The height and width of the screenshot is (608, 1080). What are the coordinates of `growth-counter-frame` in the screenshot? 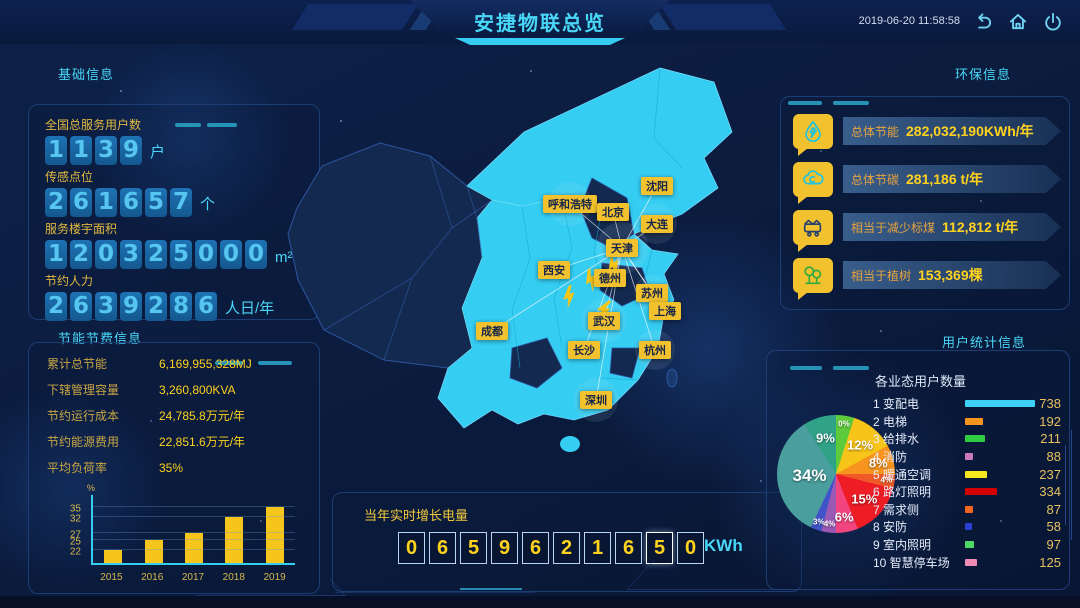 It's located at (567, 542).